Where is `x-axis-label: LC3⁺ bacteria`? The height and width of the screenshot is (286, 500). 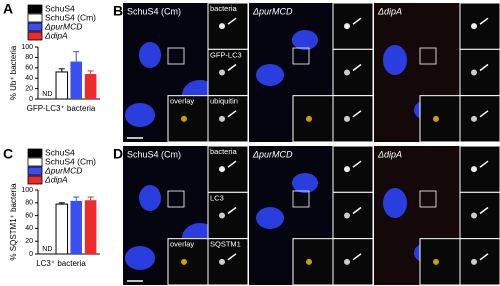
x-axis-label: LC3⁺ bacteria is located at coordinates (61, 263).